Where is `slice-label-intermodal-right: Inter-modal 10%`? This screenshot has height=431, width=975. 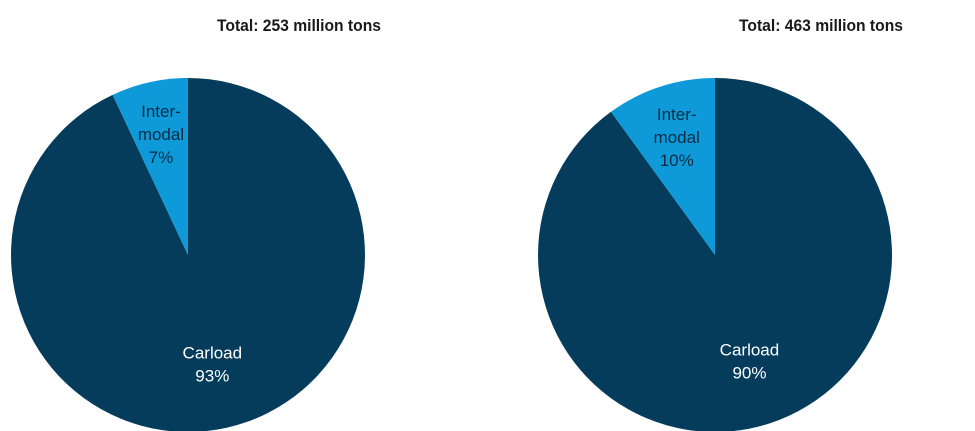
slice-label-intermodal-right: Inter-modal 10% is located at coordinates (677, 137).